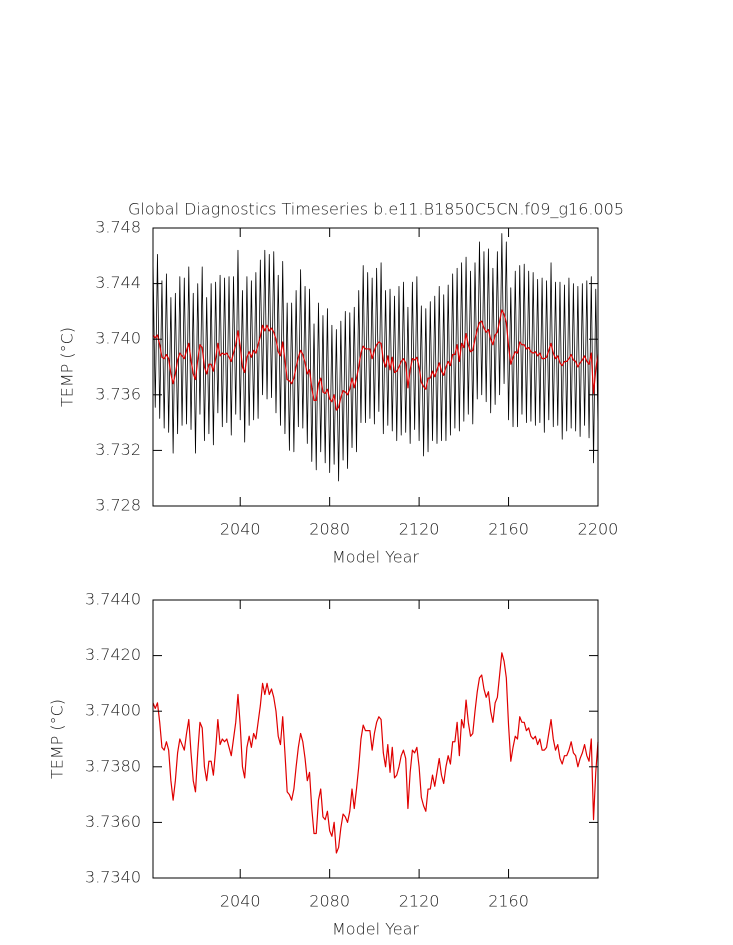 The width and height of the screenshot is (733, 945). What do you see at coordinates (118, 505) in the screenshot?
I see `y-tick-label: 3.728` at bounding box center [118, 505].